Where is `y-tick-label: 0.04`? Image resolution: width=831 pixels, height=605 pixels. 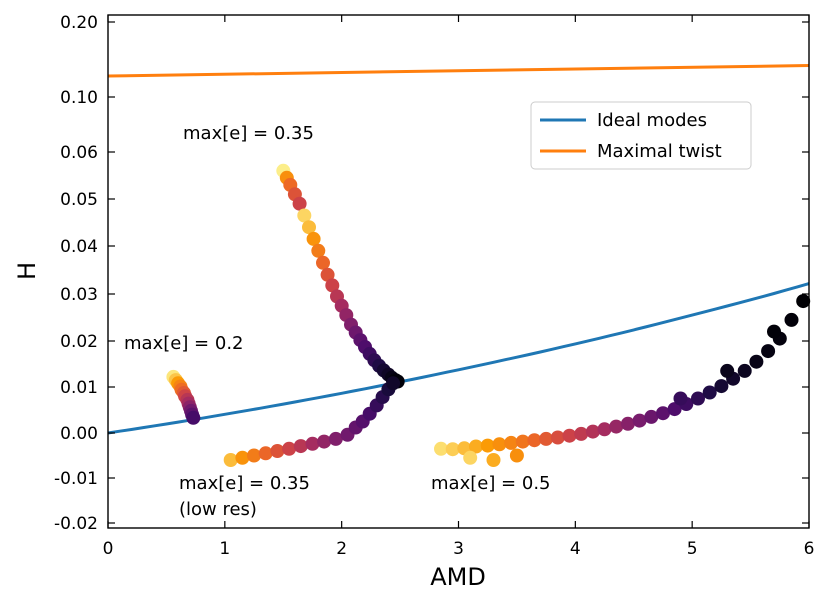 y-tick-label: 0.04 is located at coordinates (79, 247).